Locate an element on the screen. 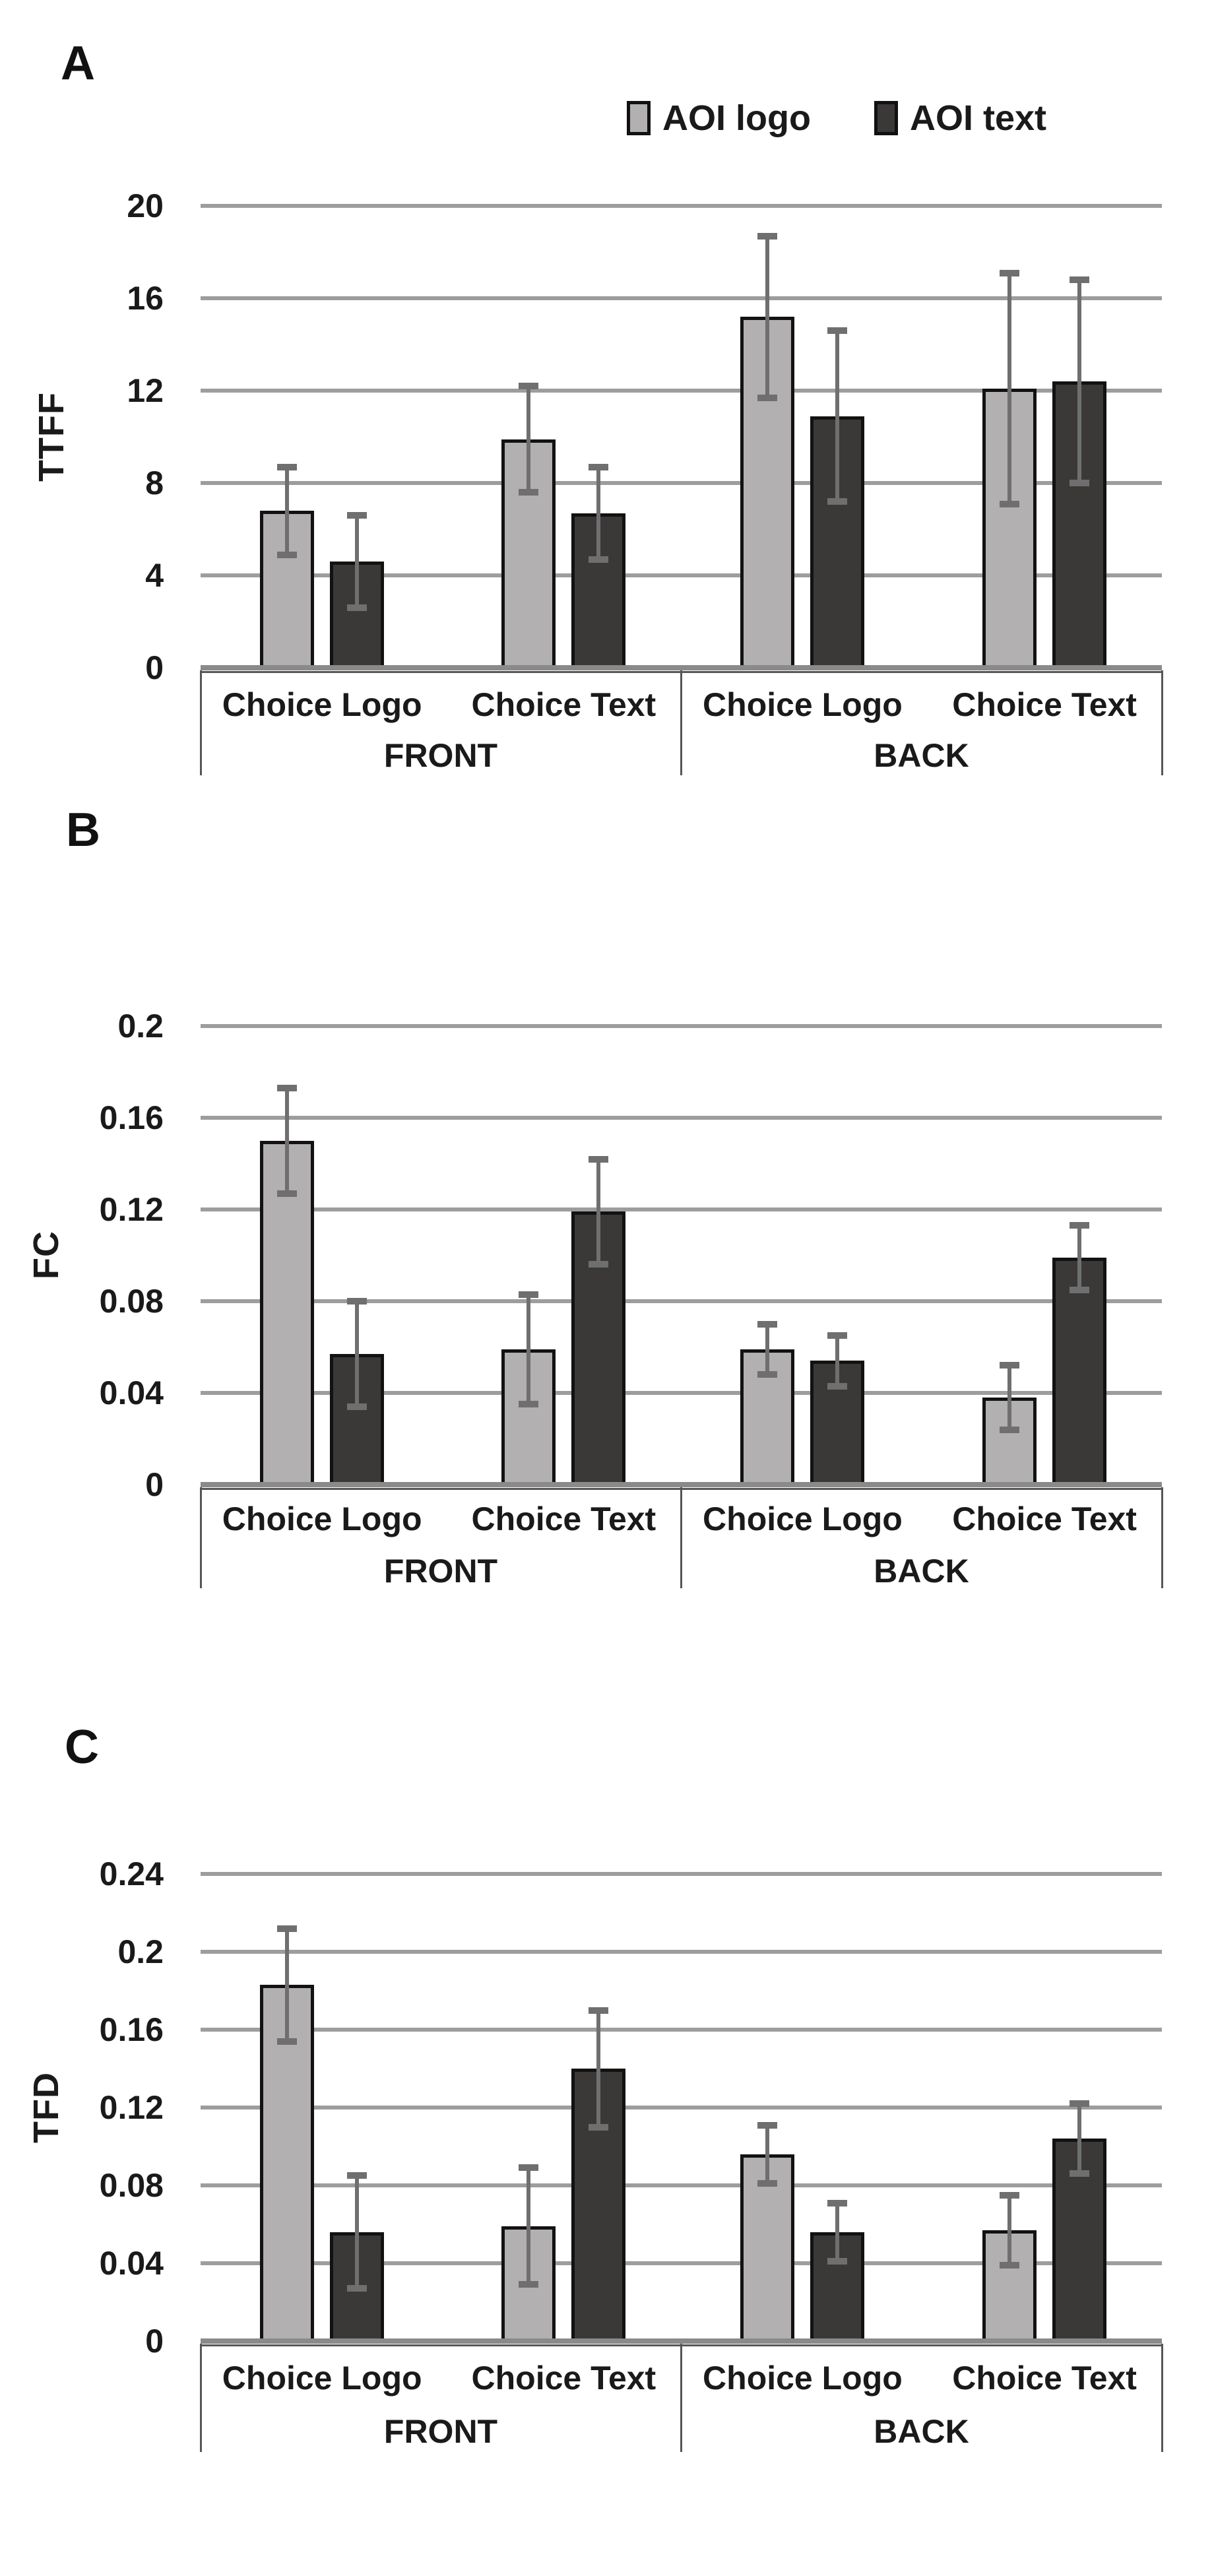 This screenshot has height=2576, width=1214. y-tick-label: 20 is located at coordinates (145, 205).